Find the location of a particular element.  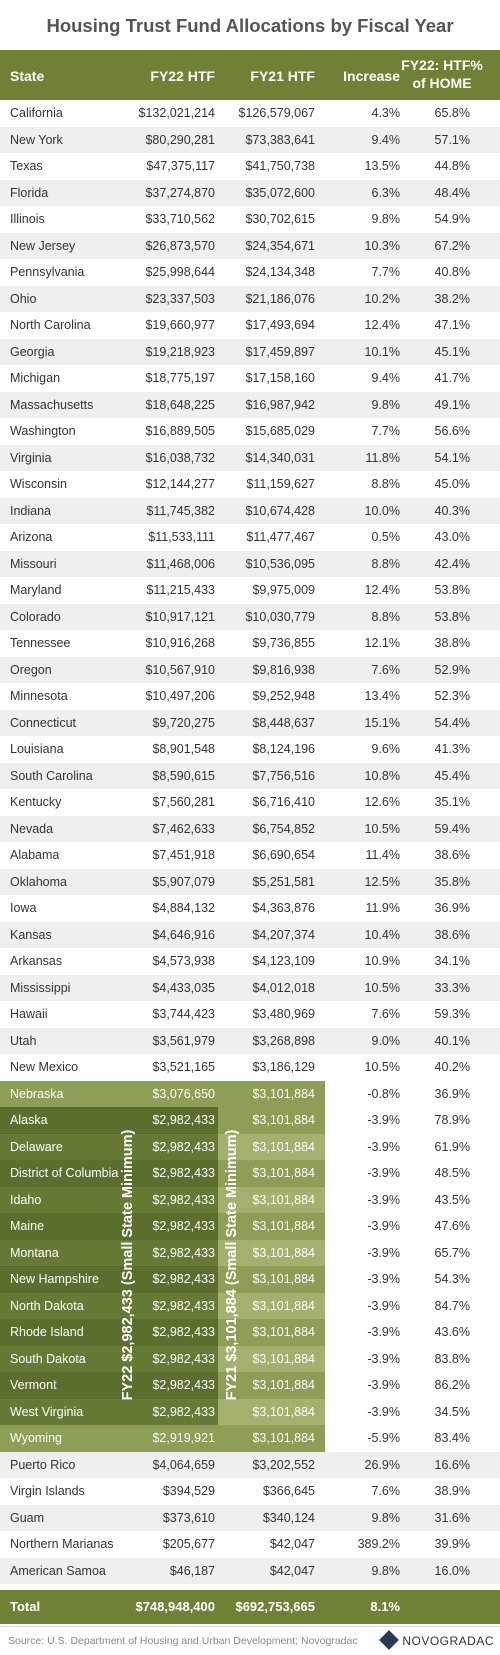

minimum-block-fy22 is located at coordinates (109, 1266).